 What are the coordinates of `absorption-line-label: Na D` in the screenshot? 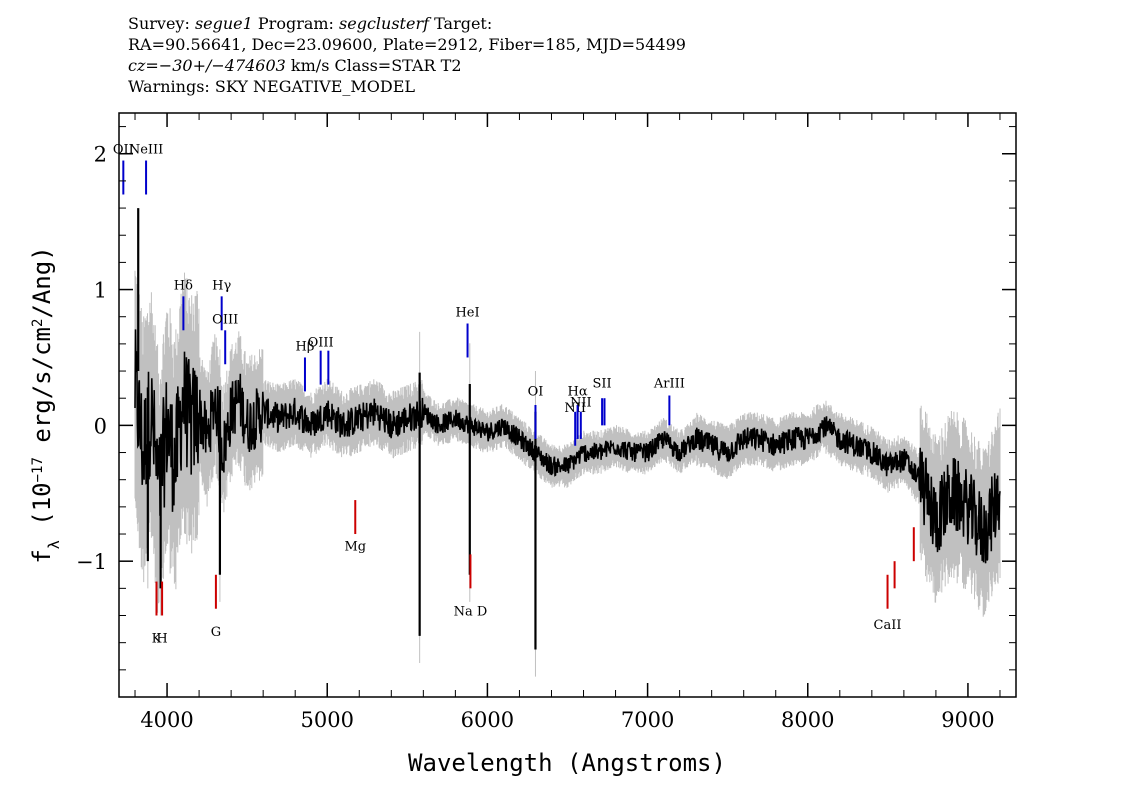 It's located at (471, 612).